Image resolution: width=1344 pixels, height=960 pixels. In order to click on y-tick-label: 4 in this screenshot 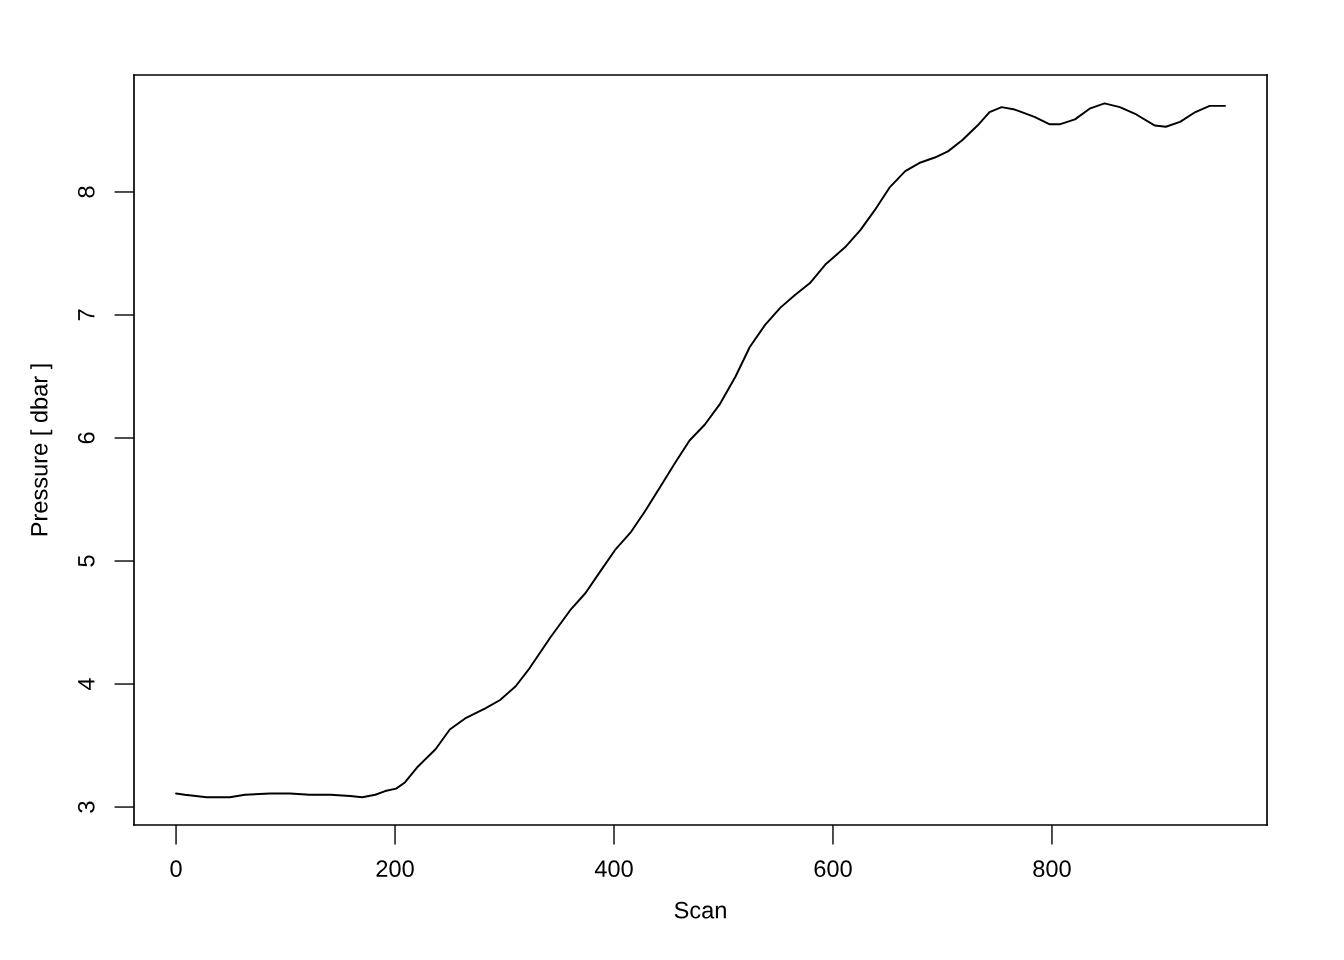, I will do `click(86, 684)`.